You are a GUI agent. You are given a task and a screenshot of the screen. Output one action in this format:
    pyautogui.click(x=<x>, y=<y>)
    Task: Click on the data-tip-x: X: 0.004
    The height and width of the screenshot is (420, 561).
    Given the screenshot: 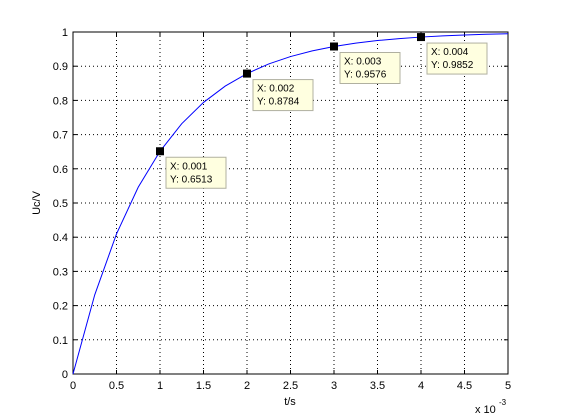 What is the action you would take?
    pyautogui.click(x=450, y=52)
    